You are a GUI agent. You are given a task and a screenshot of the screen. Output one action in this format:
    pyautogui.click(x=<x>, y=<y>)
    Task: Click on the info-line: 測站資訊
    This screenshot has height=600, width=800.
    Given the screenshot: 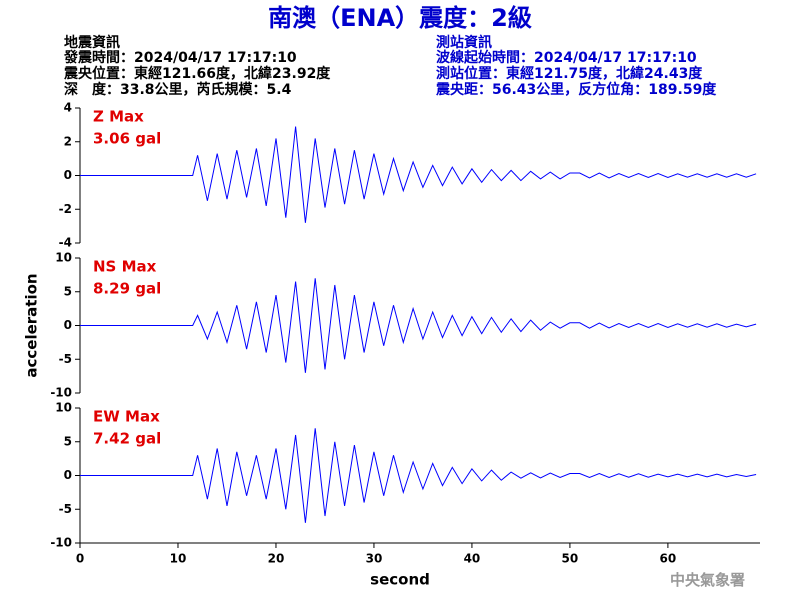 What is the action you would take?
    pyautogui.click(x=464, y=42)
    